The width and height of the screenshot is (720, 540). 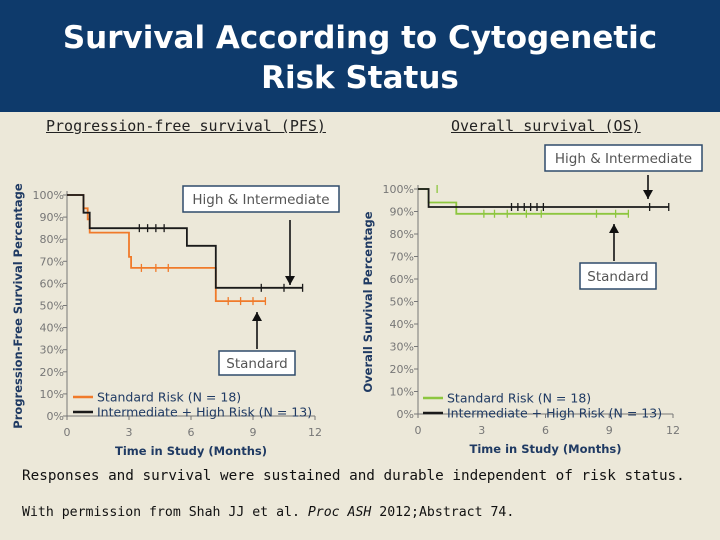 I want to click on pfs-callout-standard-label: Standard, so click(x=256, y=364).